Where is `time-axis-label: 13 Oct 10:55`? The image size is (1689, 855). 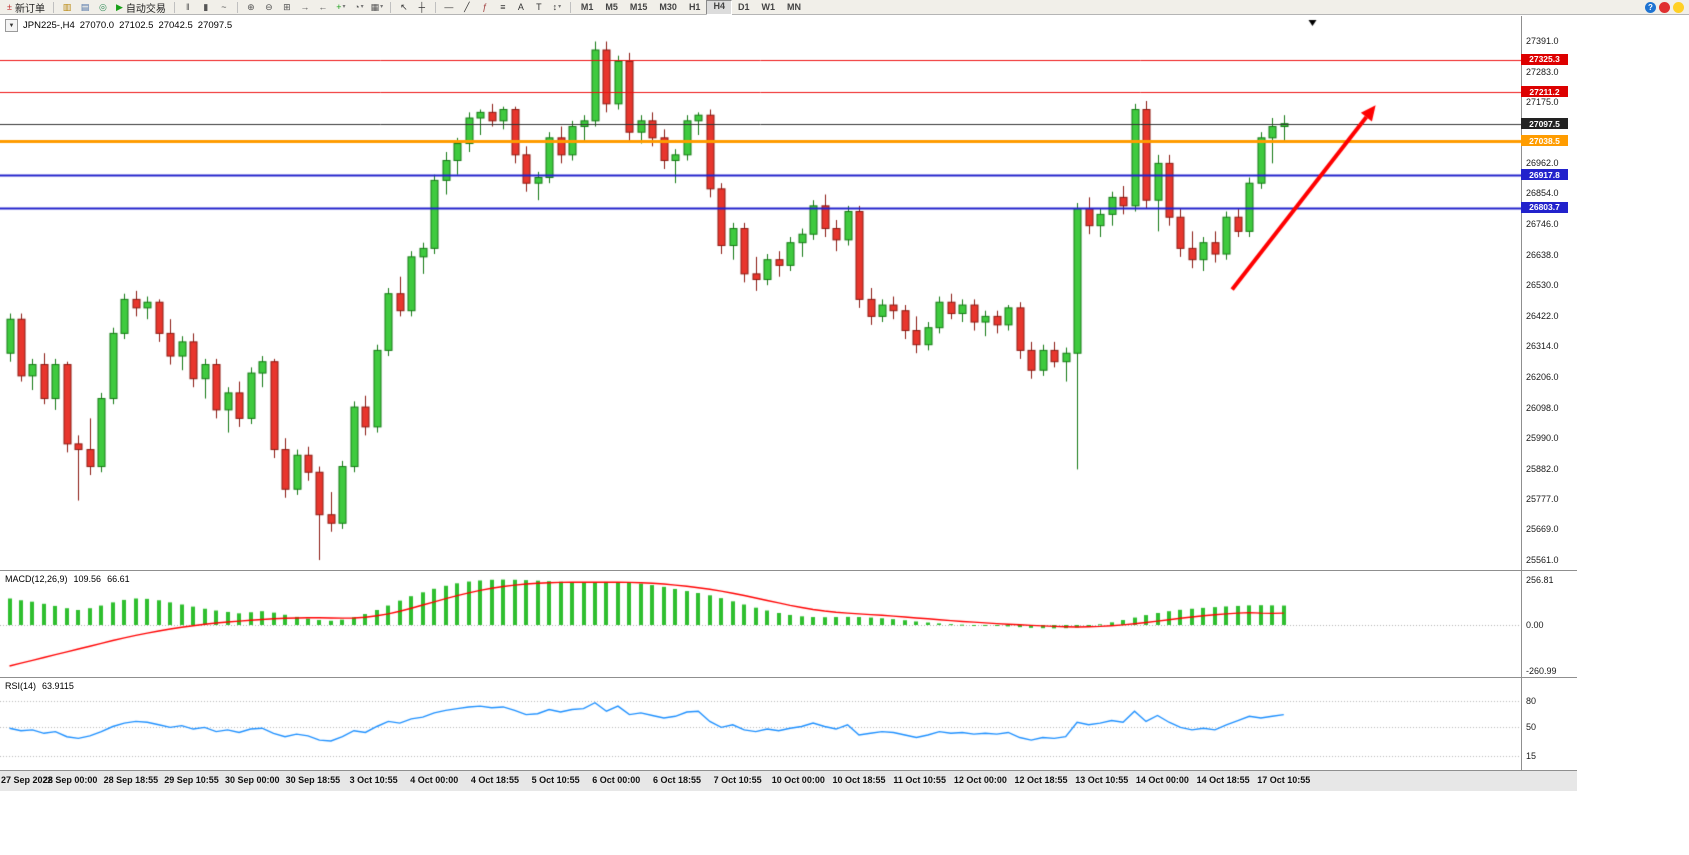 time-axis-label: 13 Oct 10:55 is located at coordinates (1102, 780).